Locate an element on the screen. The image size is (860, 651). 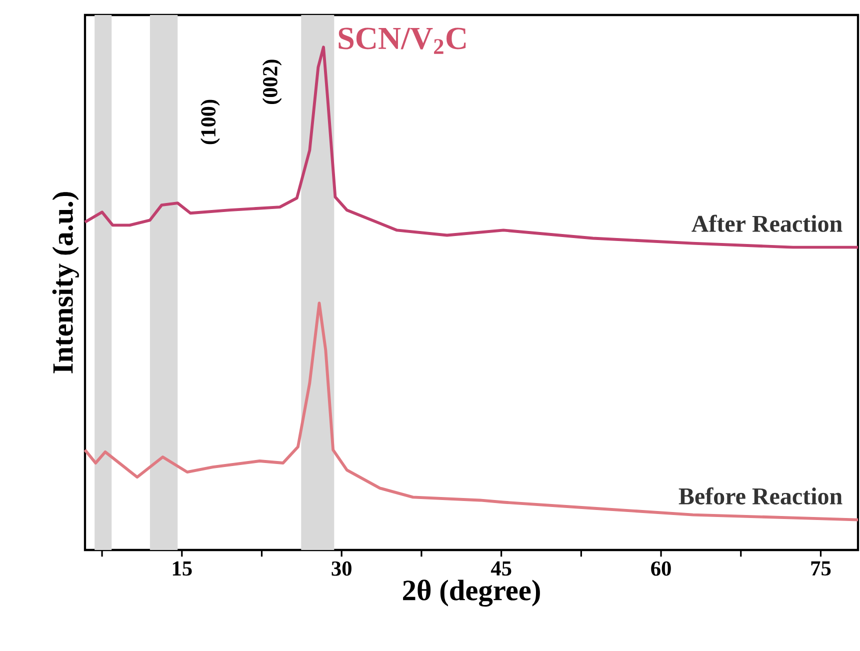
x-tick-label: 75 is located at coordinates (821, 568).